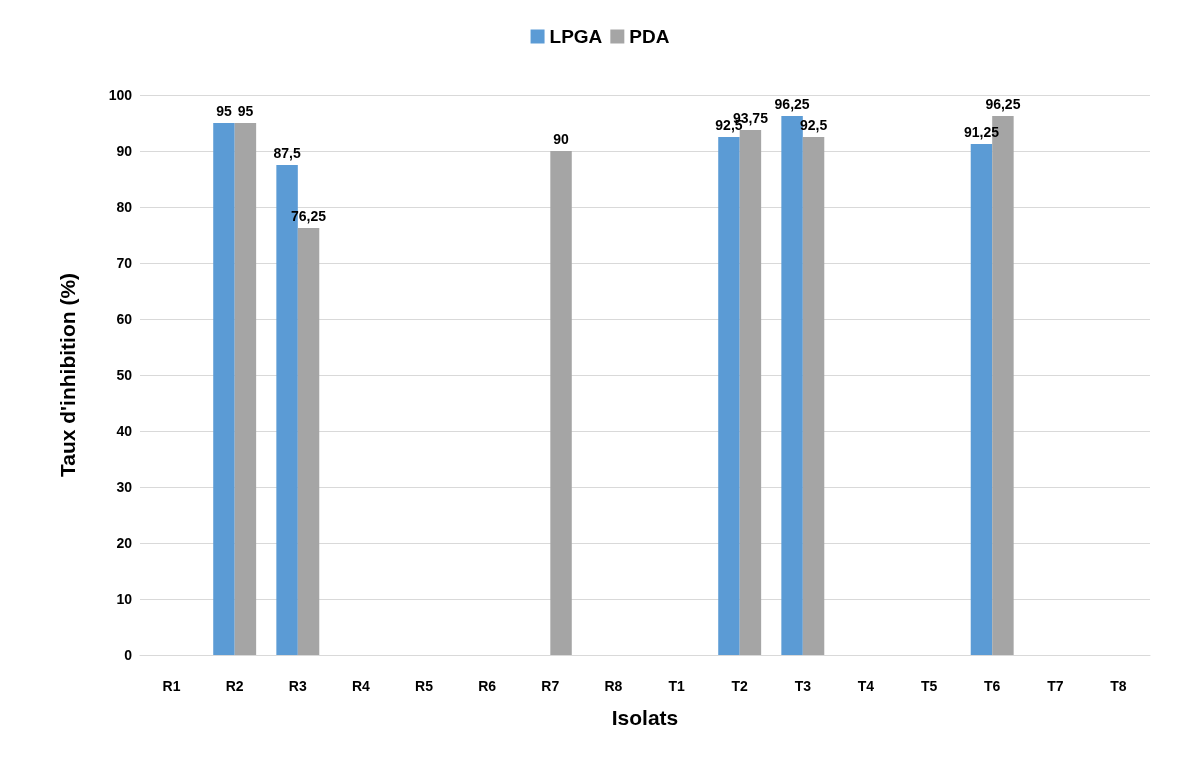 The width and height of the screenshot is (1200, 761). I want to click on x-tick-label: T7, so click(1055, 686).